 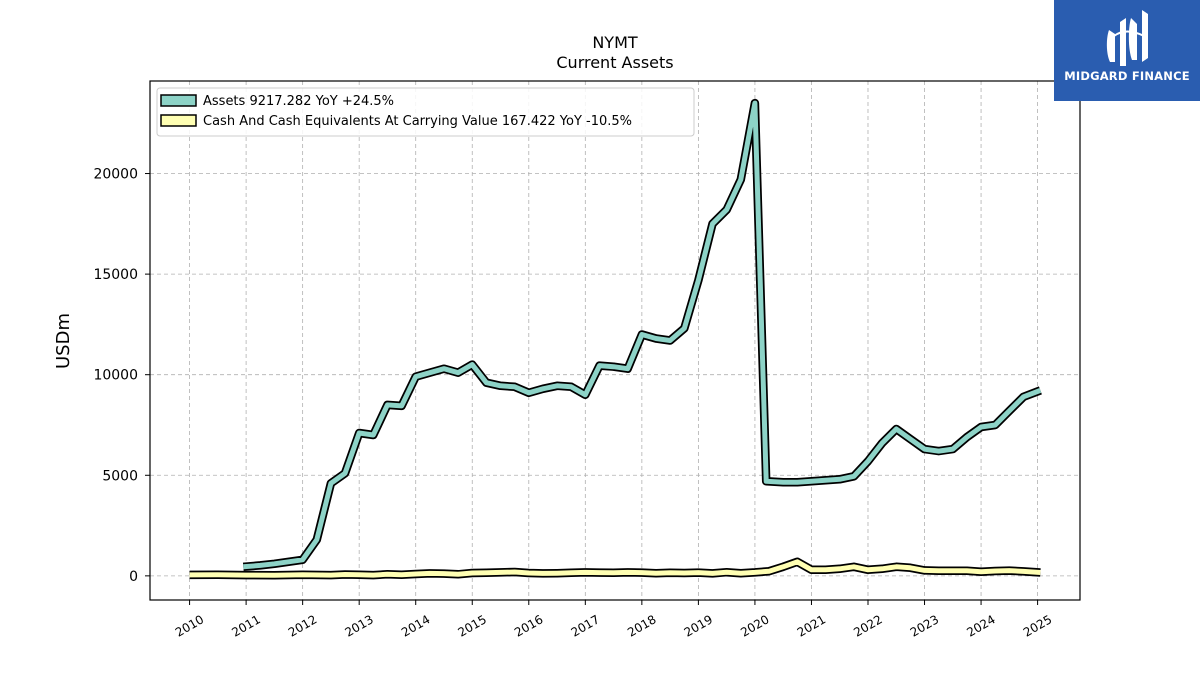 What do you see at coordinates (1127, 76) in the screenshot?
I see `logo-text: MIDGARD FINANCE` at bounding box center [1127, 76].